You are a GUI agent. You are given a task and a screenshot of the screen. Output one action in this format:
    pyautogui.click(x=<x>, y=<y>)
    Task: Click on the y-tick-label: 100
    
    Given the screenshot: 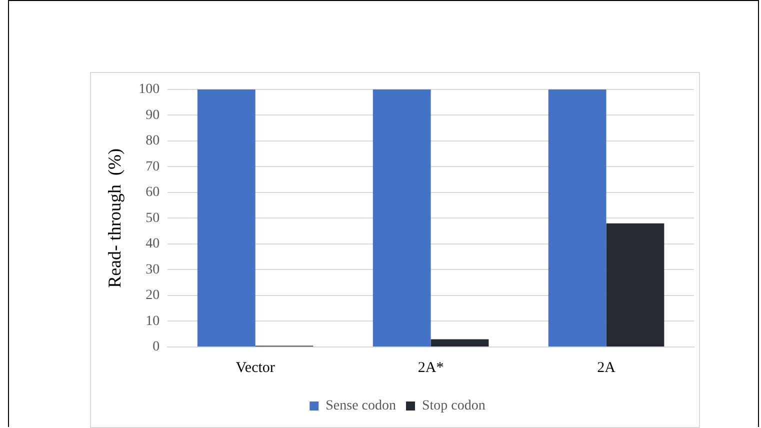 What is the action you would take?
    pyautogui.click(x=149, y=90)
    